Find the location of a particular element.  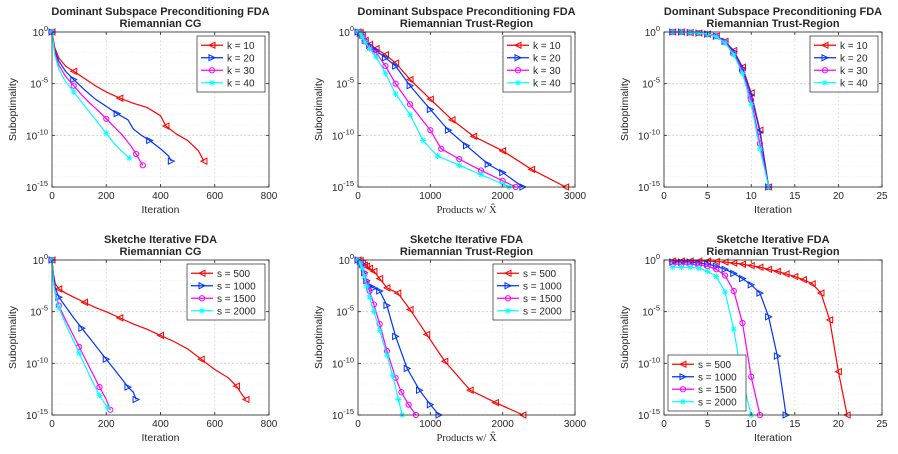

y-tick-label: 10⁻¹⁵ is located at coordinates (37, 414).